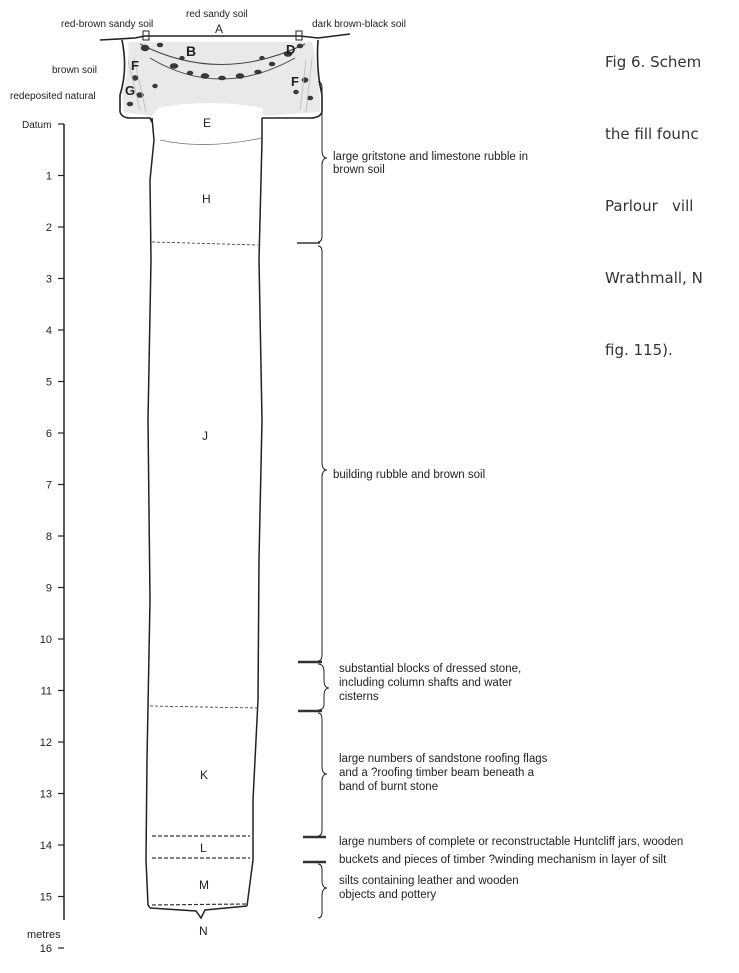  I want to click on scale-tick-label: 16, so click(46, 949).